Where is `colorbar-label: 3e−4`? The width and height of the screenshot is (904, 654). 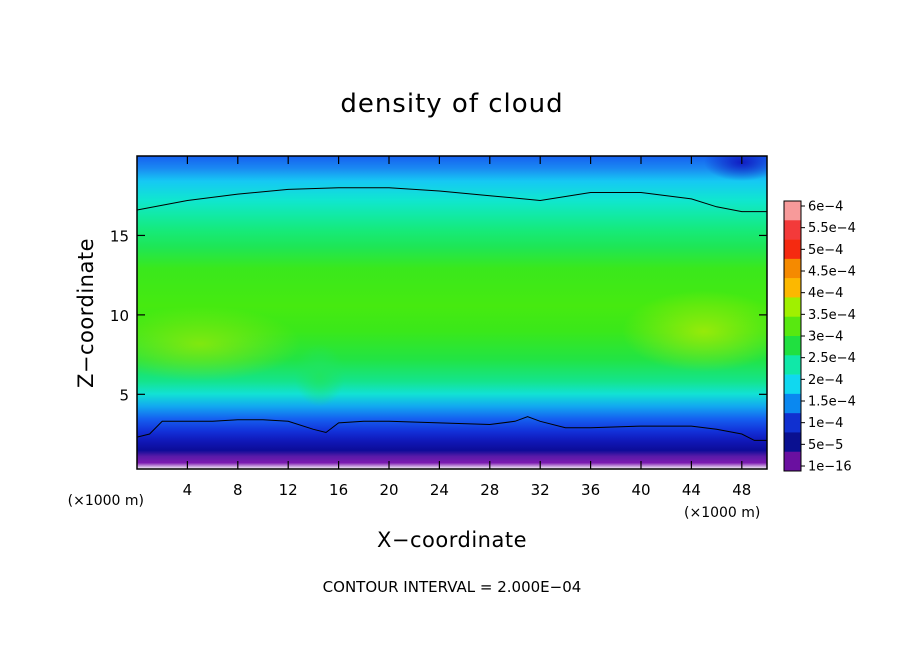
colorbar-label: 3e−4 is located at coordinates (825, 337).